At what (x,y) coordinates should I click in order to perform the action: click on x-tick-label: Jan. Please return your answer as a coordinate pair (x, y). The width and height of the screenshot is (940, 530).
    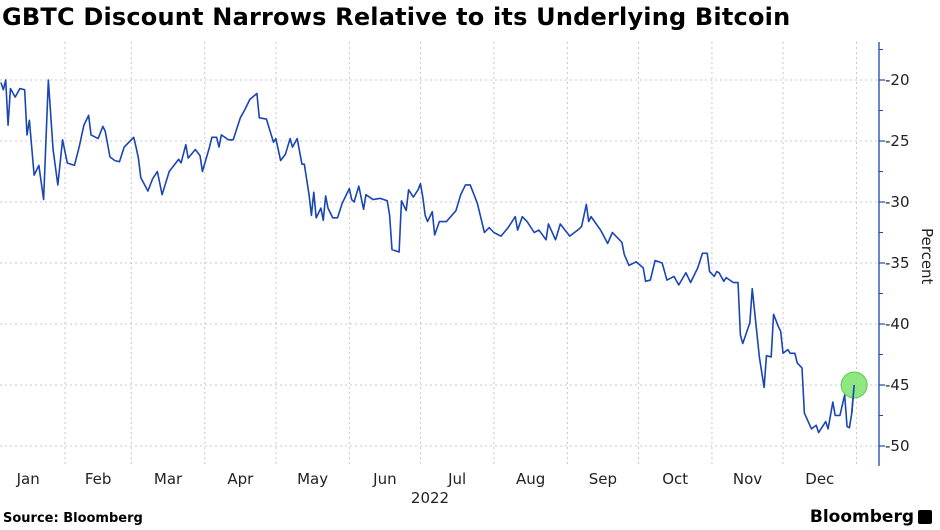
    Looking at the image, I should click on (28, 479).